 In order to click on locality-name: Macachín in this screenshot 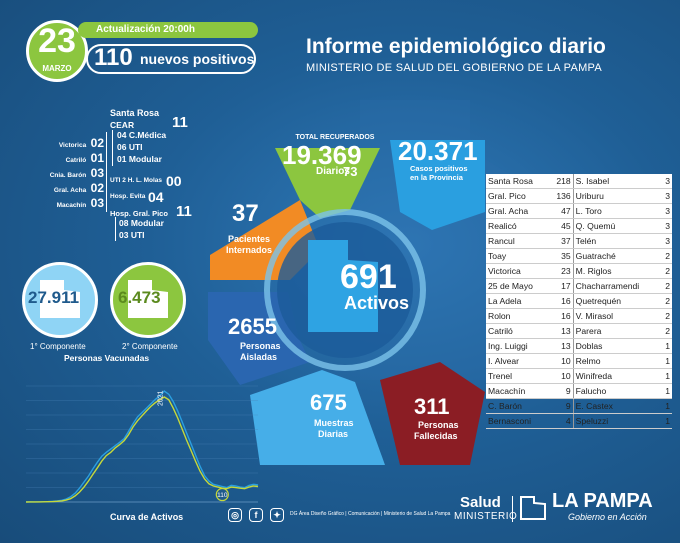, I will do `click(71, 205)`.